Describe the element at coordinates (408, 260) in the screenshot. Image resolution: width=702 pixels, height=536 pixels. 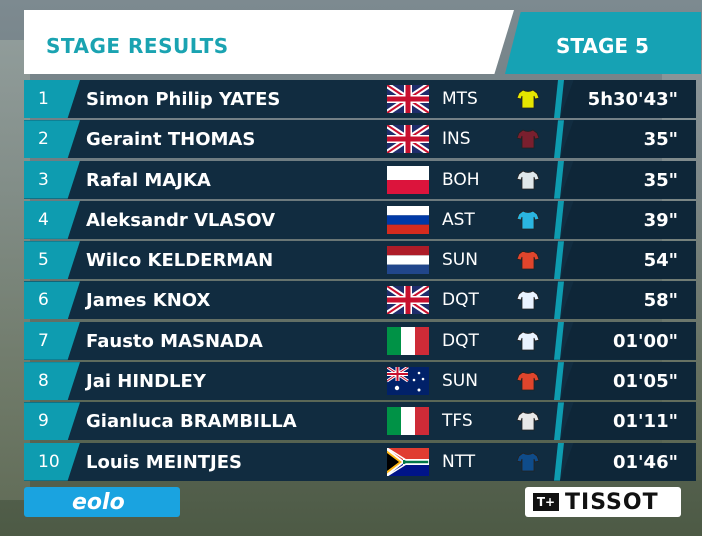
I see `flag-icon-nl` at that location.